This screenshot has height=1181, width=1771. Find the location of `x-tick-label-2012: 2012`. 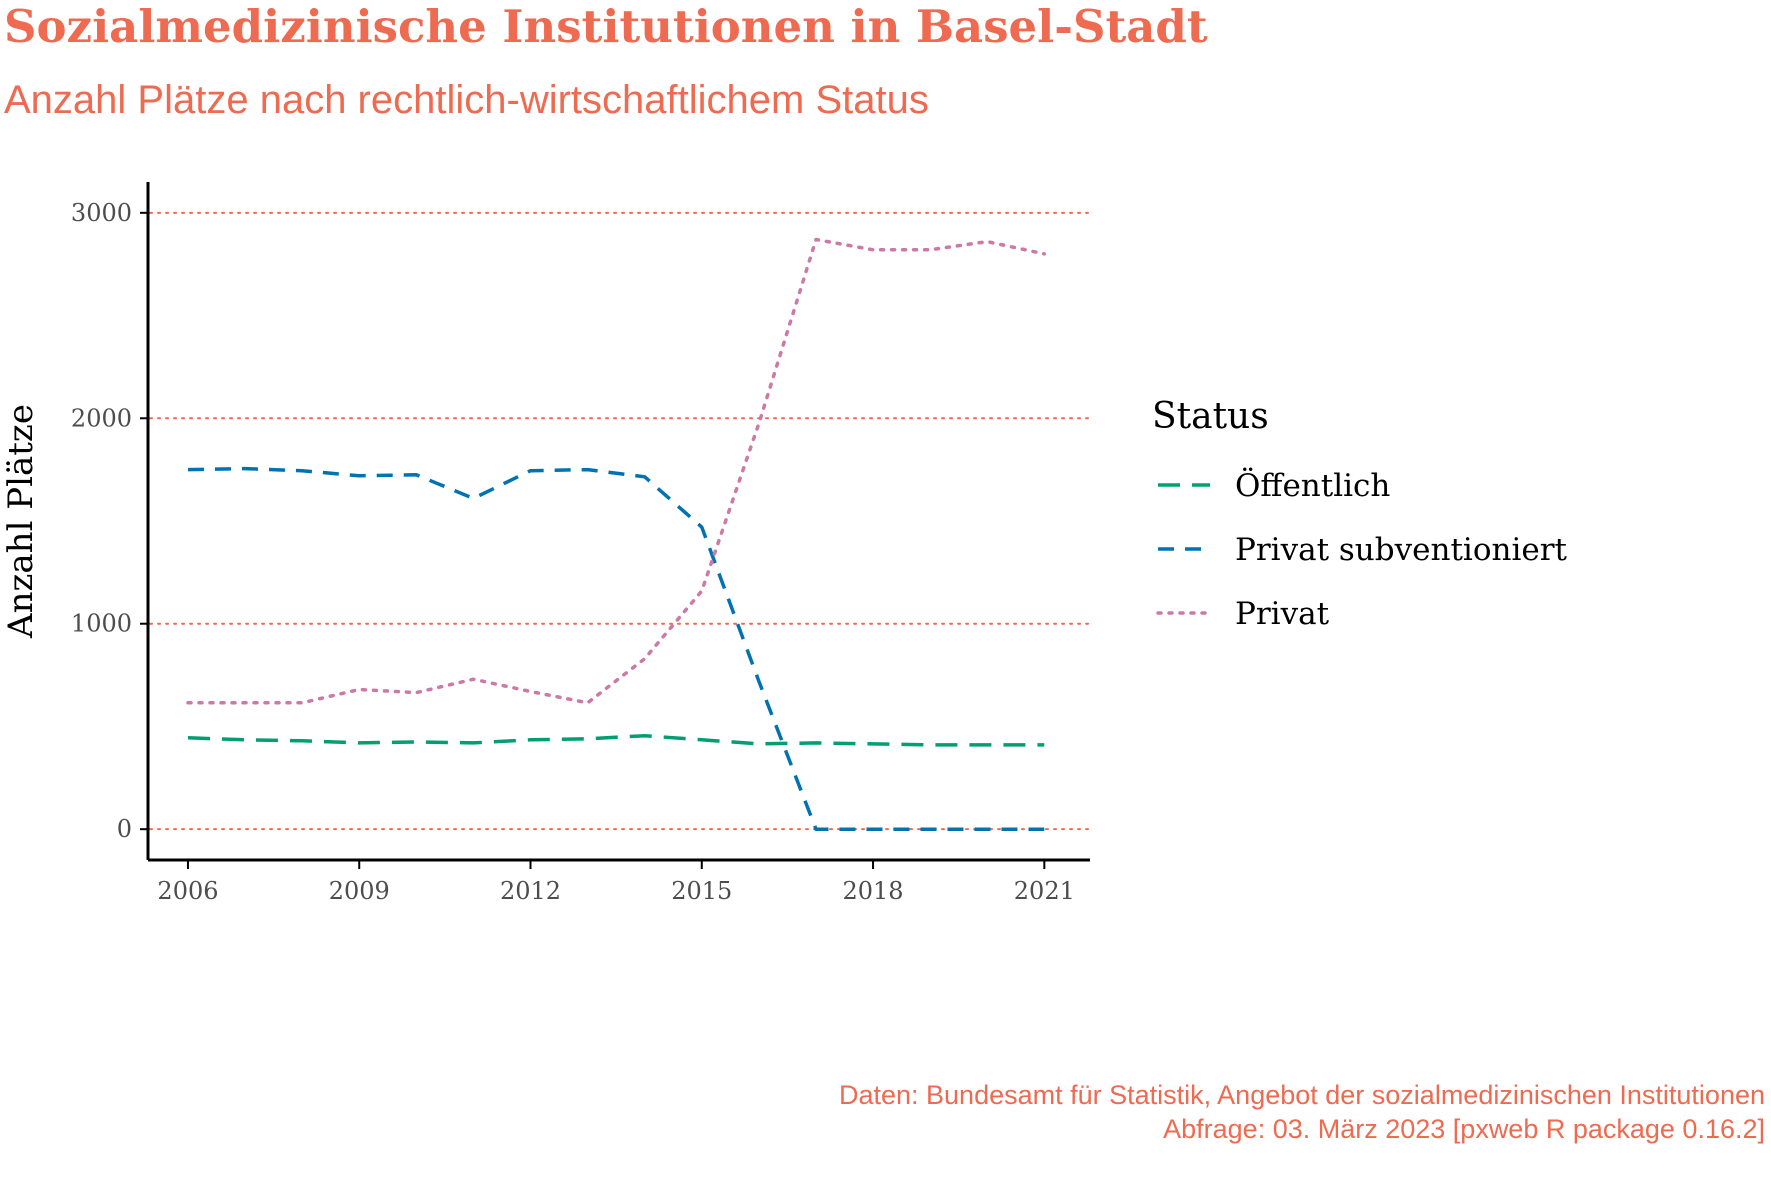

x-tick-label-2012: 2012 is located at coordinates (530, 891).